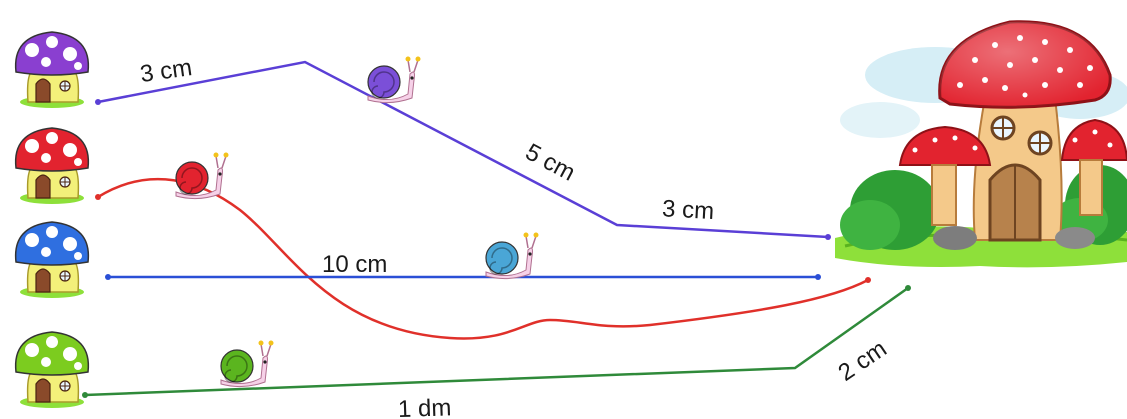 The height and width of the screenshot is (419, 1127). I want to click on segment-label: 1 dm, so click(425, 406).